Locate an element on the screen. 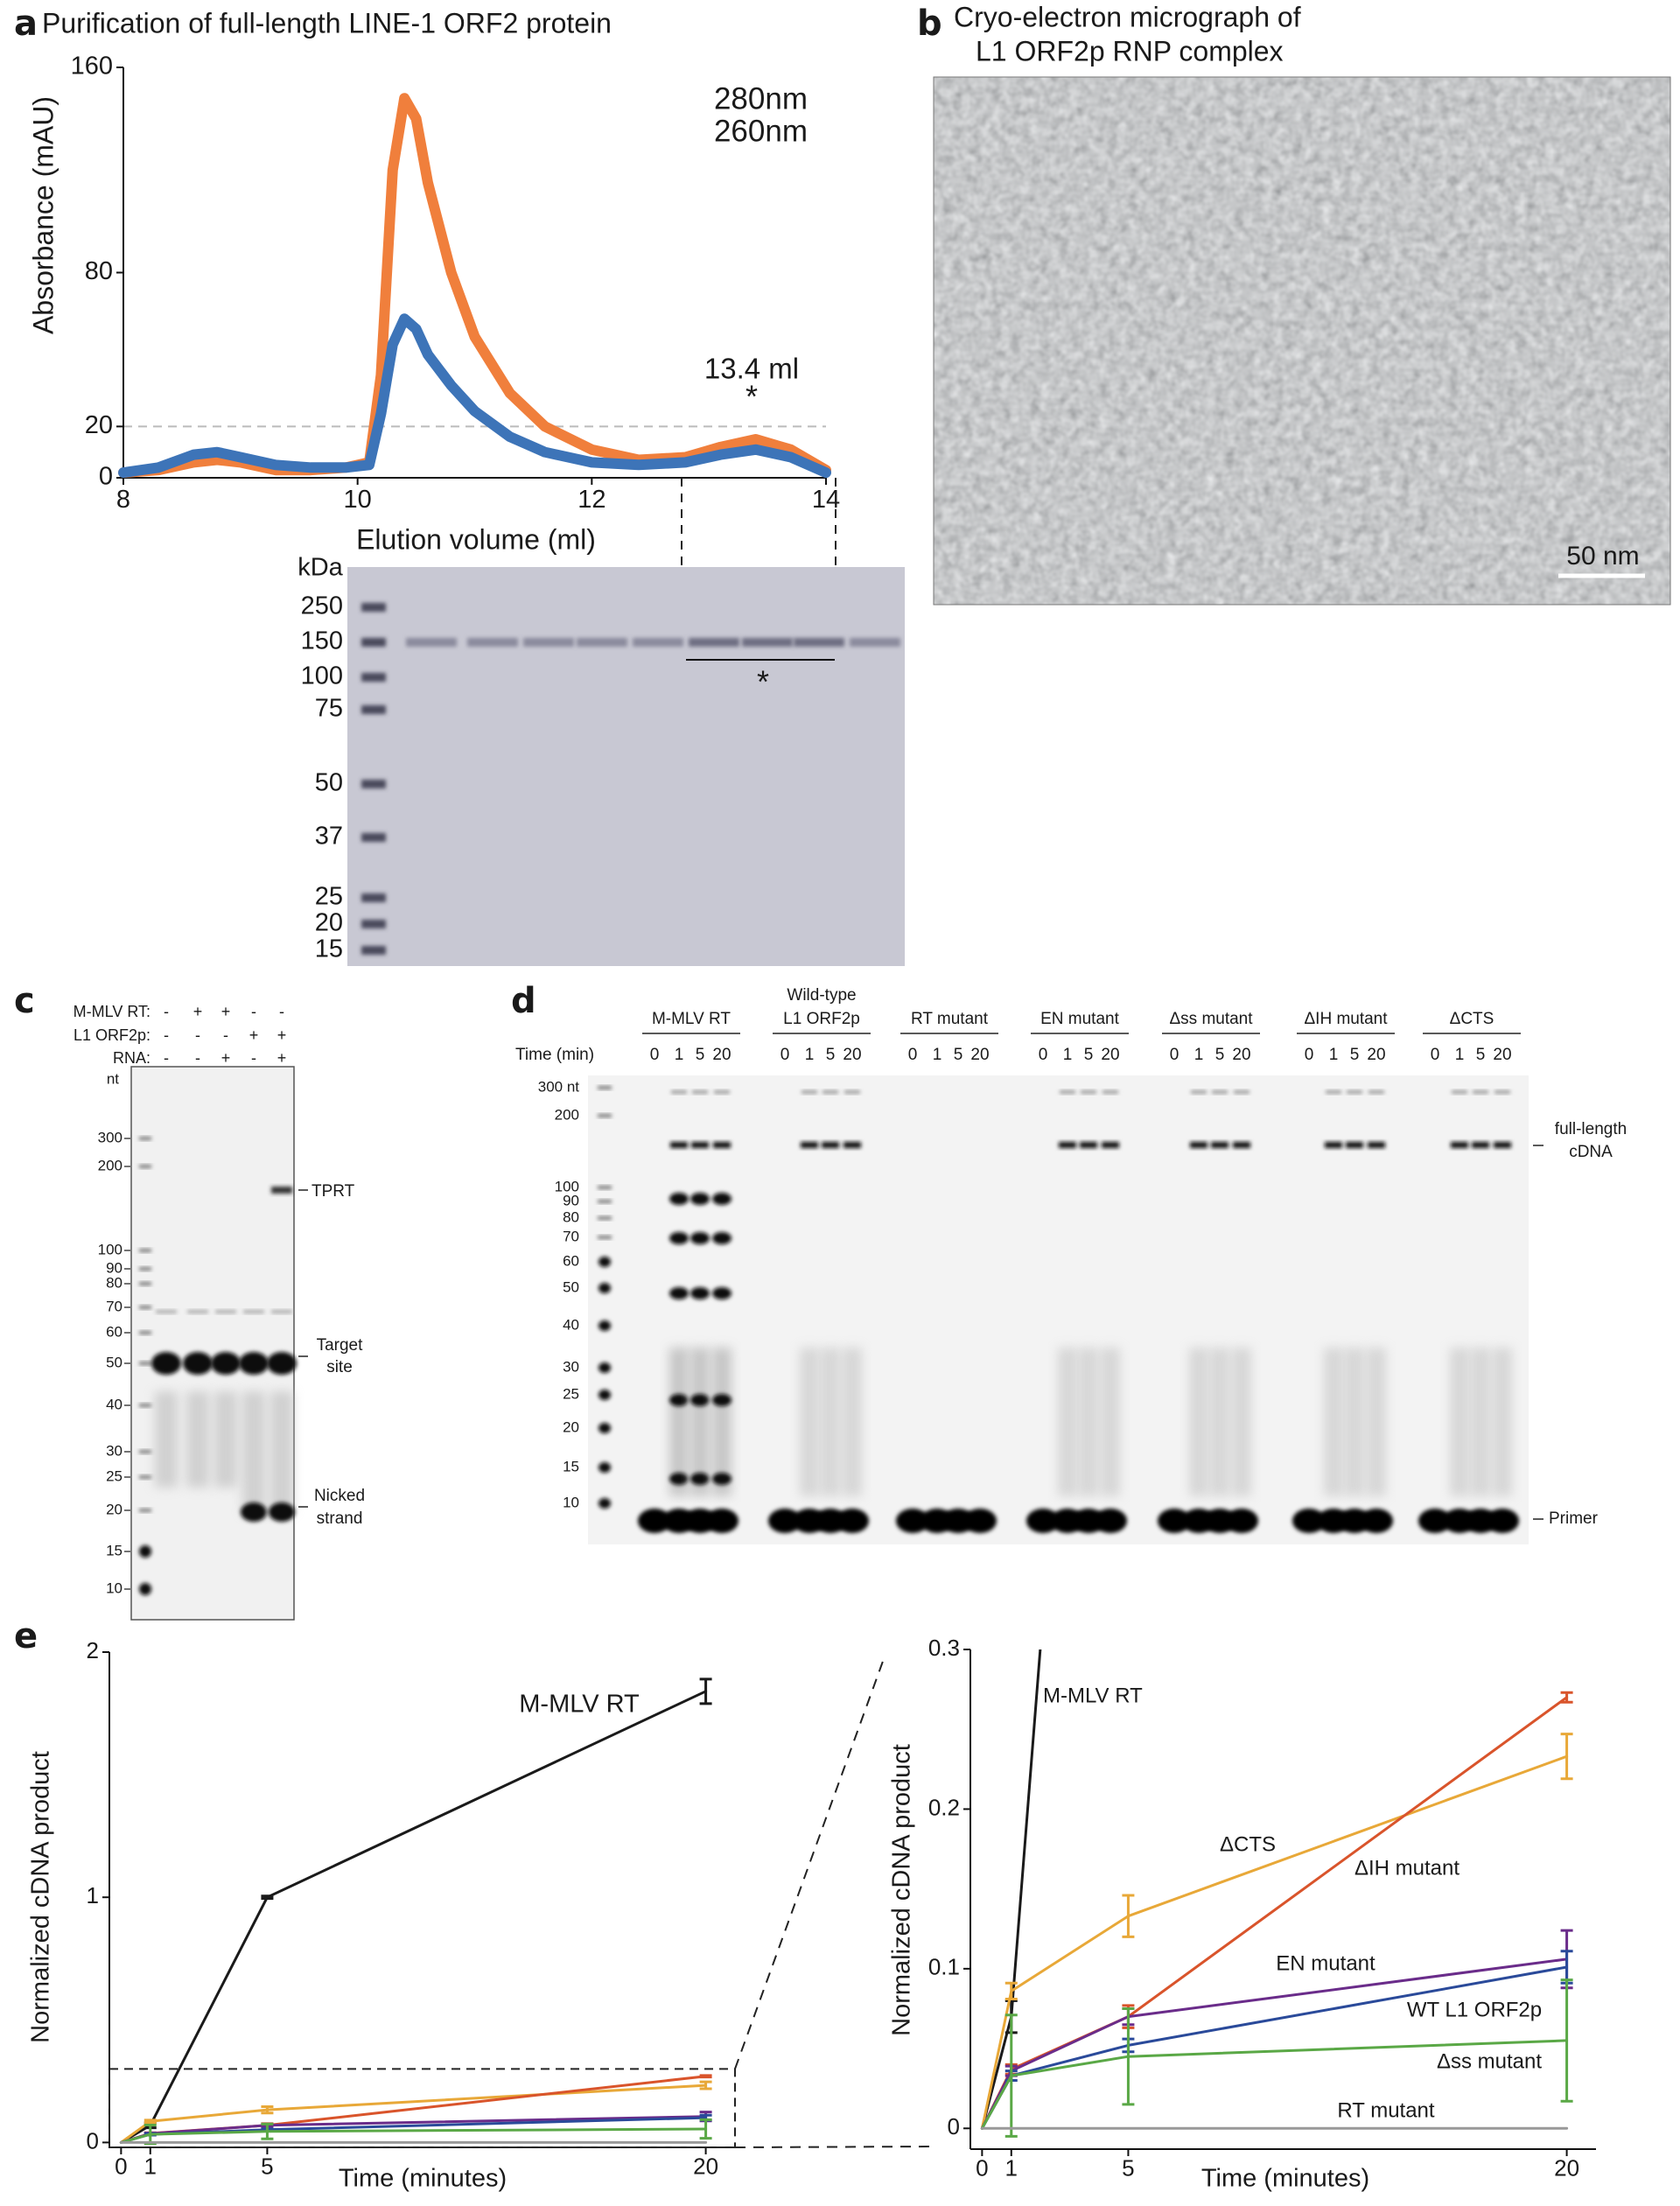 The width and height of the screenshot is (1680, 2206). group-label: EN mutant is located at coordinates (1079, 1019).